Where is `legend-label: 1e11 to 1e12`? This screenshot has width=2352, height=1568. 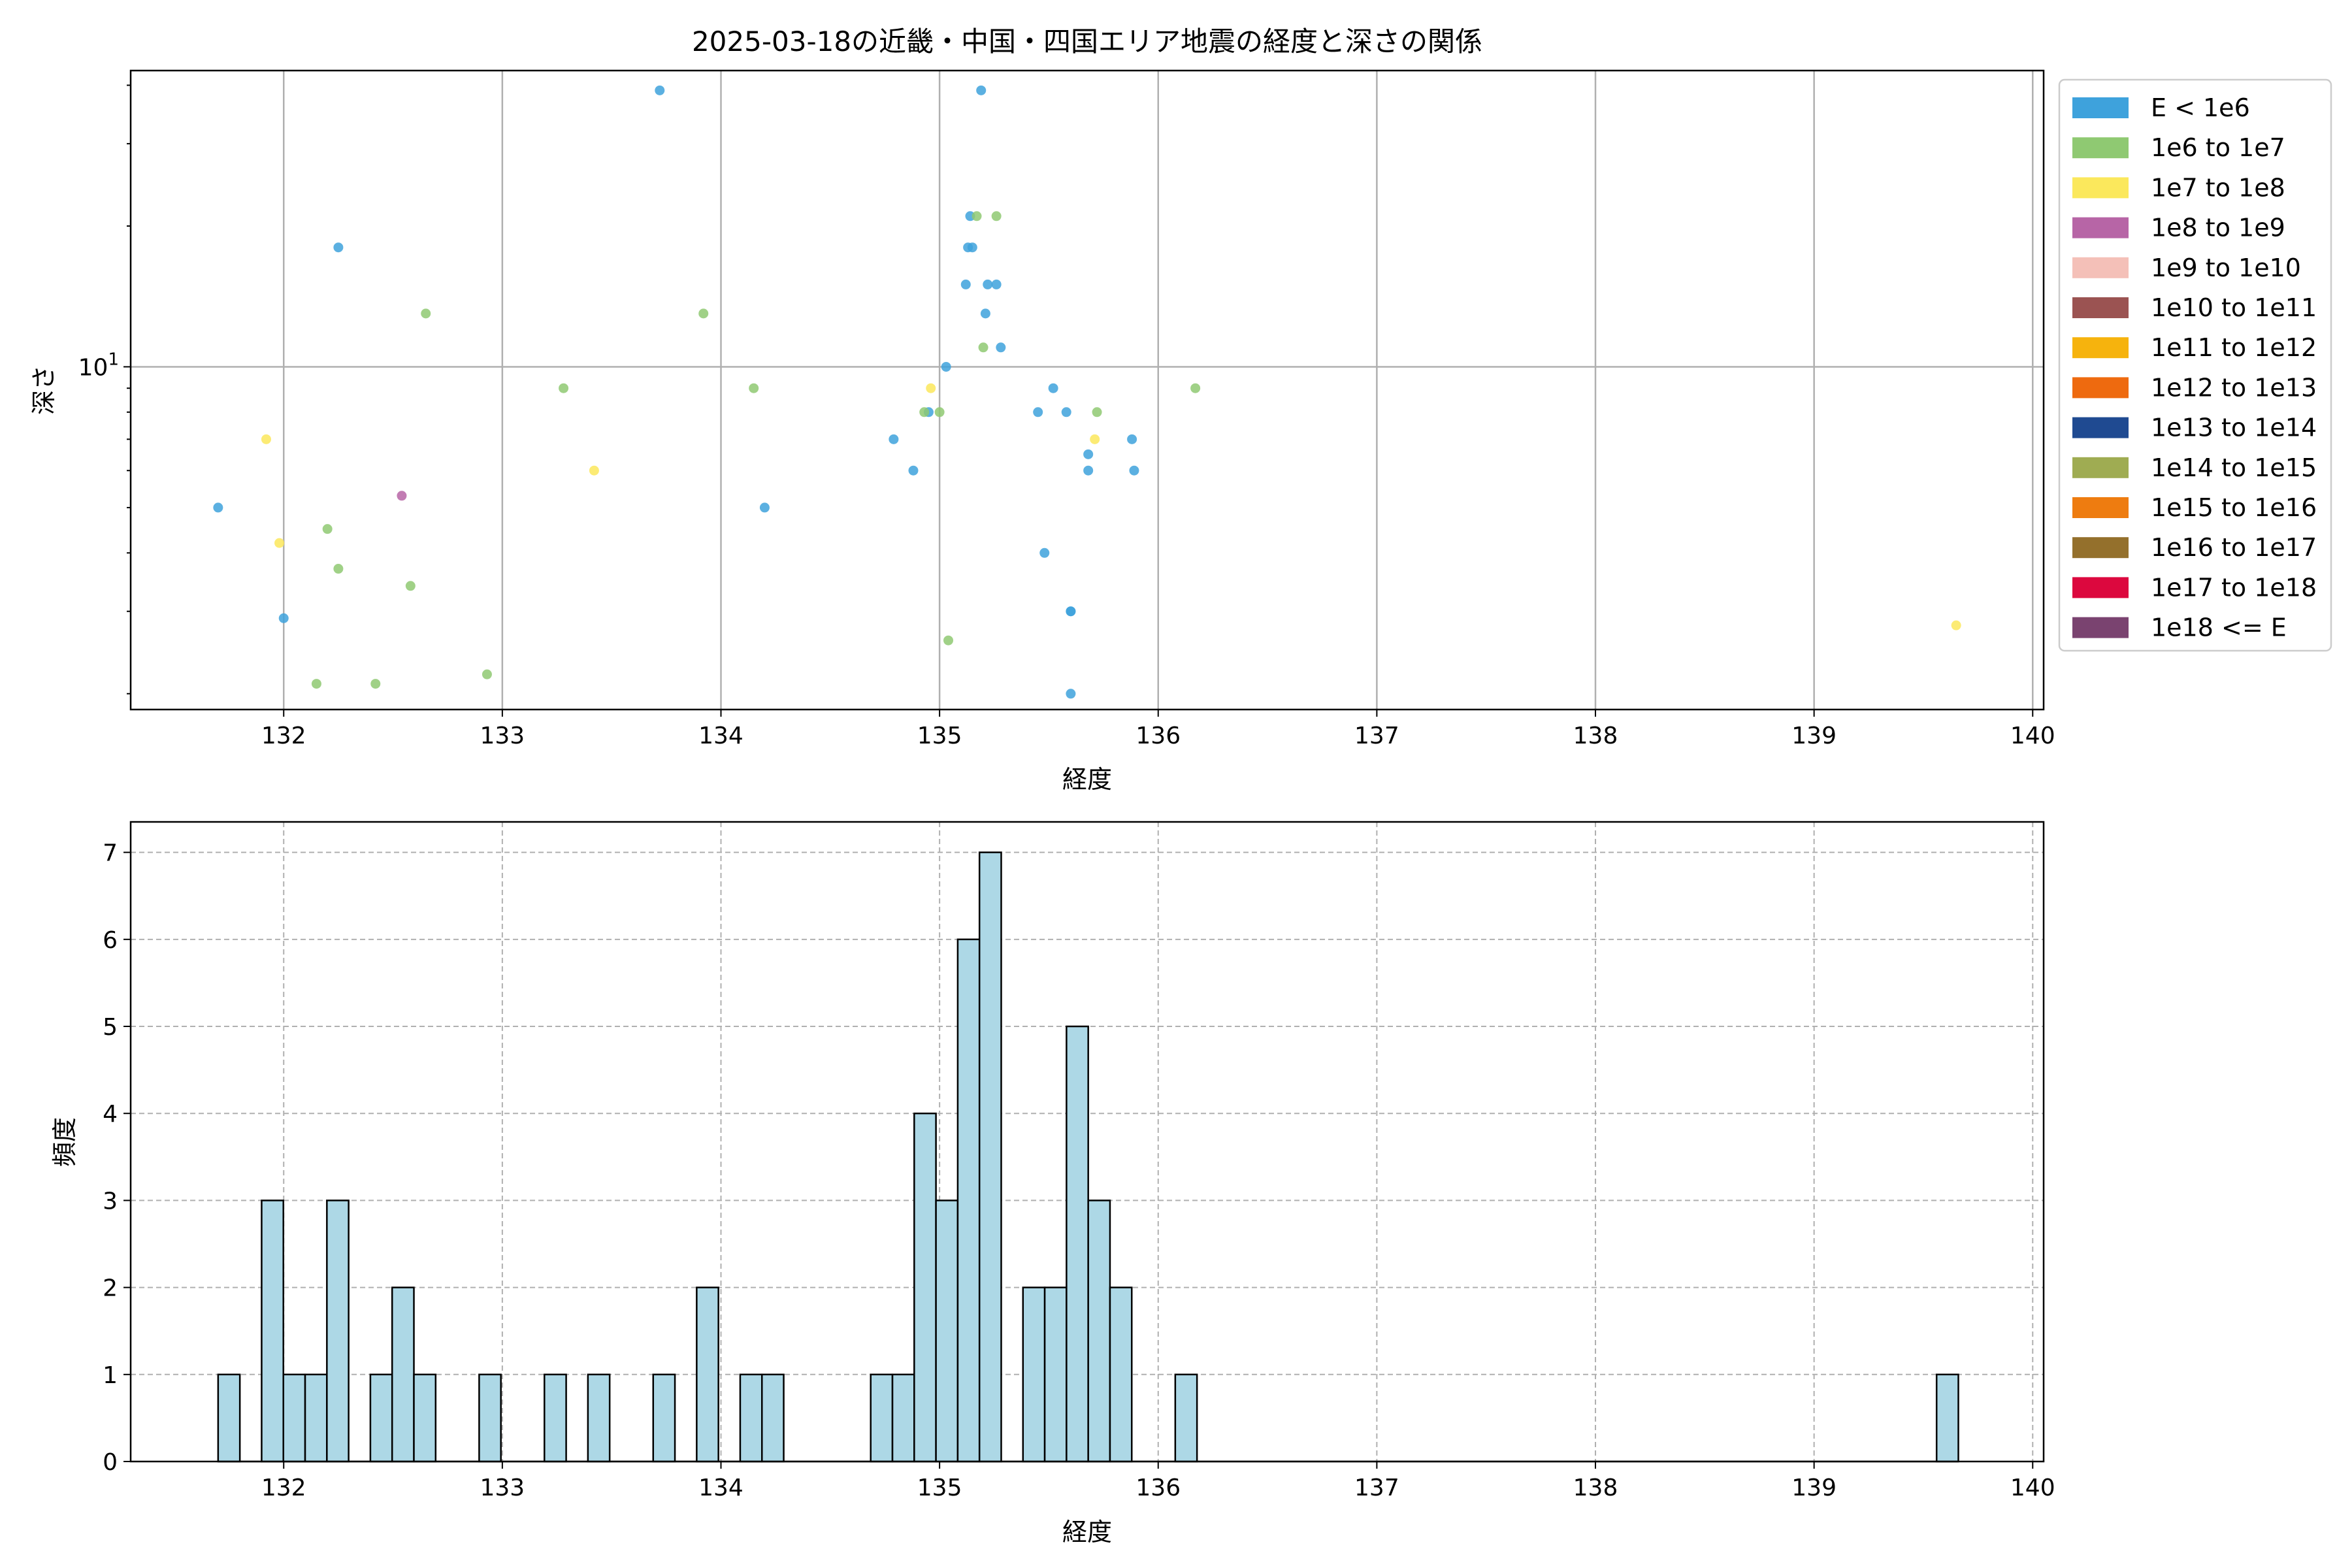 legend-label: 1e11 to 1e12 is located at coordinates (2234, 347).